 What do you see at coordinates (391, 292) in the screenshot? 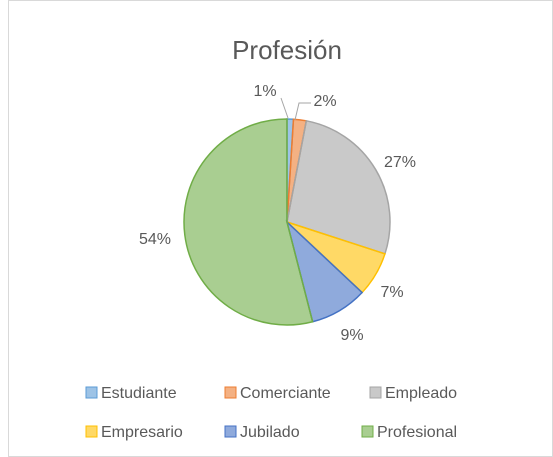
I see `data-label: 7%` at bounding box center [391, 292].